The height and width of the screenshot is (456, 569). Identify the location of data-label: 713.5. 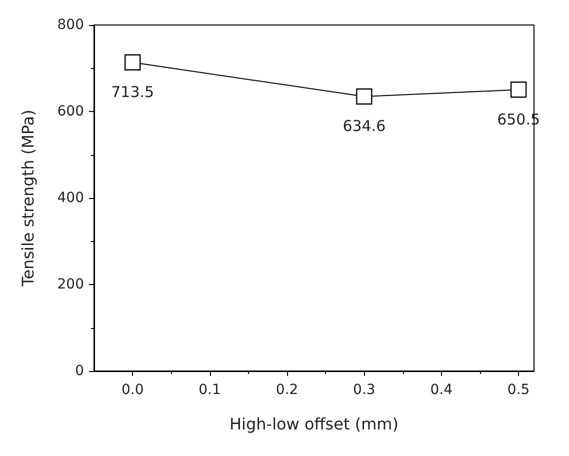
(132, 92).